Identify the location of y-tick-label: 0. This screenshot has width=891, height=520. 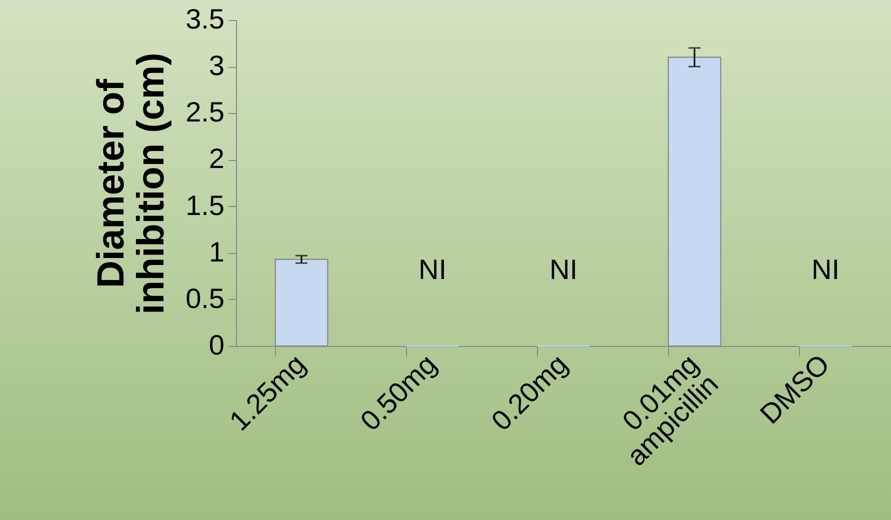
(216, 345).